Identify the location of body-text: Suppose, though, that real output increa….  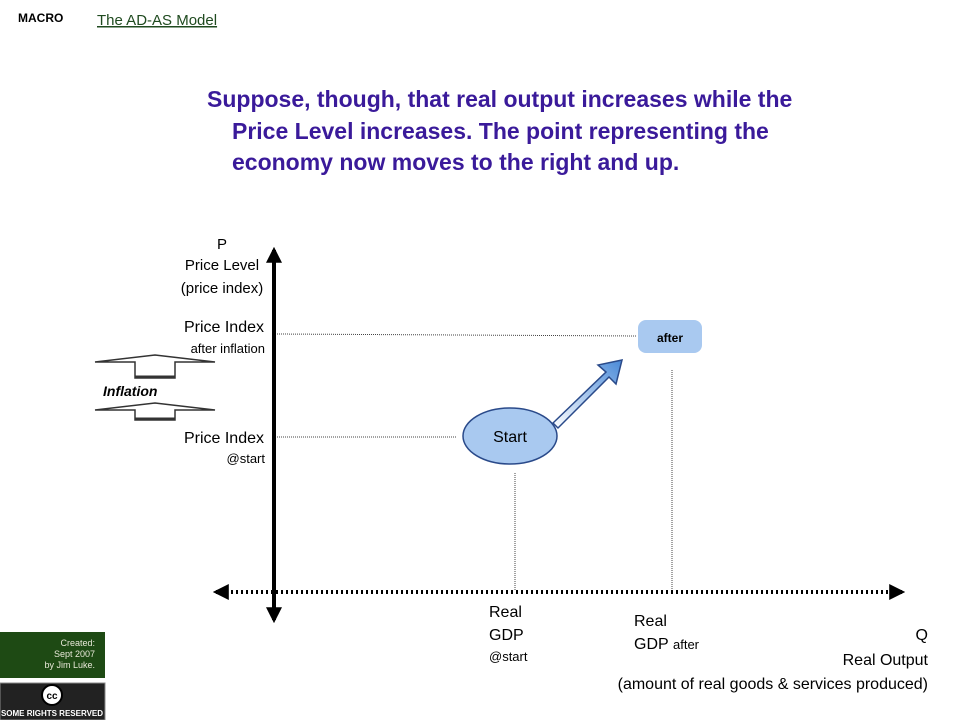
(499, 130).